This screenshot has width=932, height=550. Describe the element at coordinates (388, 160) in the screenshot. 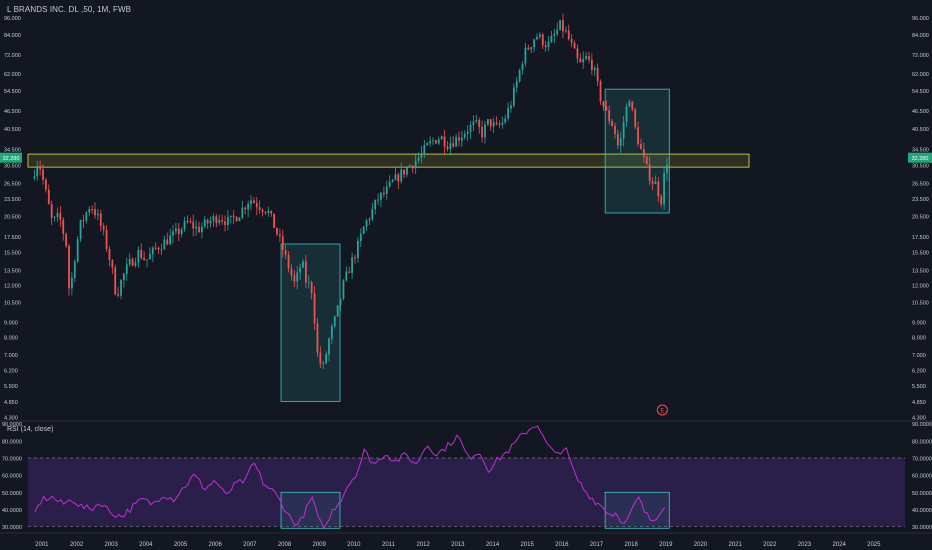

I see `resistance-zone` at that location.